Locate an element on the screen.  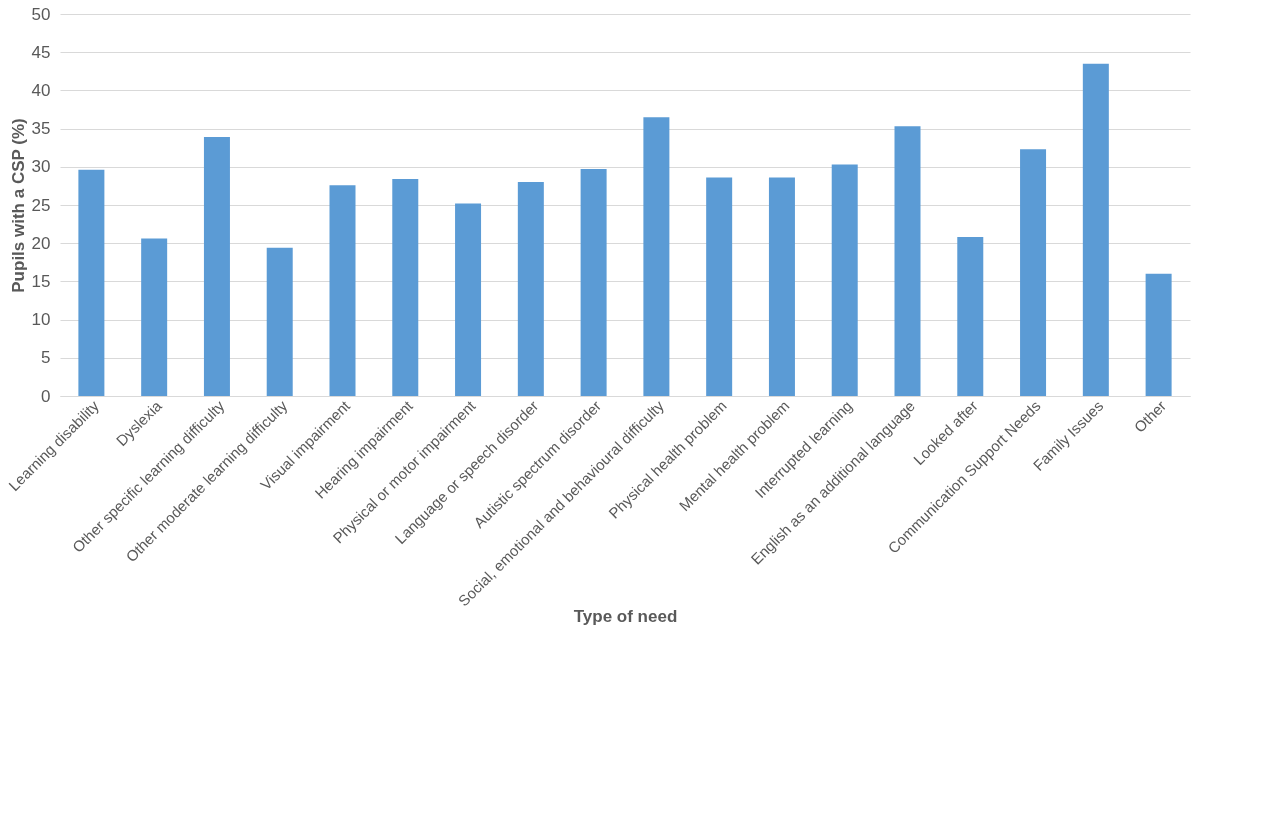
y-tick-label: 35 is located at coordinates (41, 129).